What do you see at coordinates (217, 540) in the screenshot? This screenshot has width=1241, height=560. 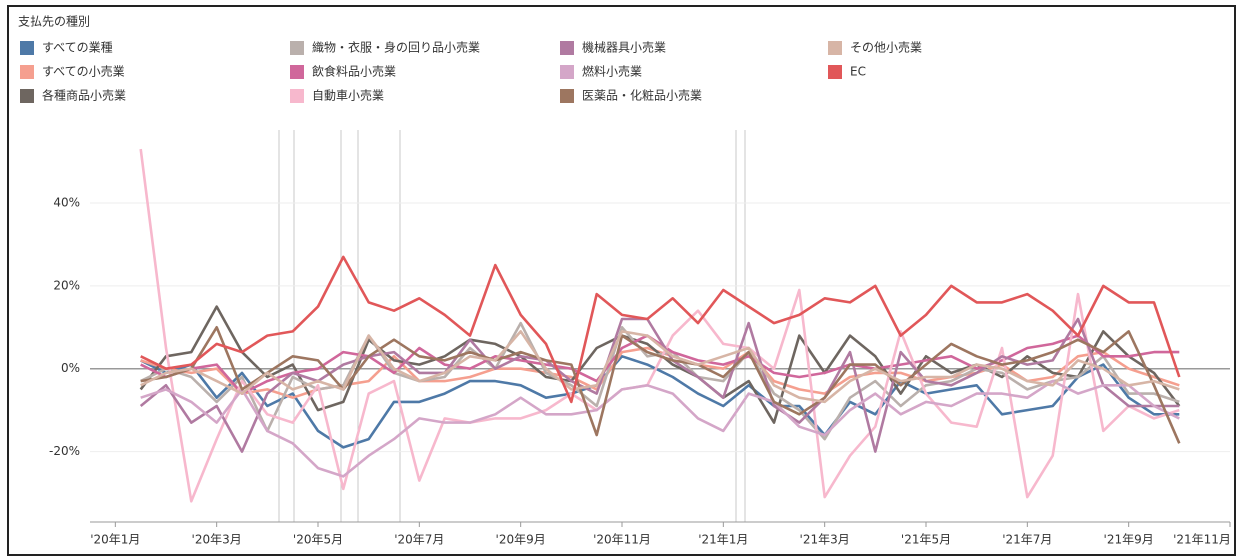 I see `x-tick-label: '20年3月` at bounding box center [217, 540].